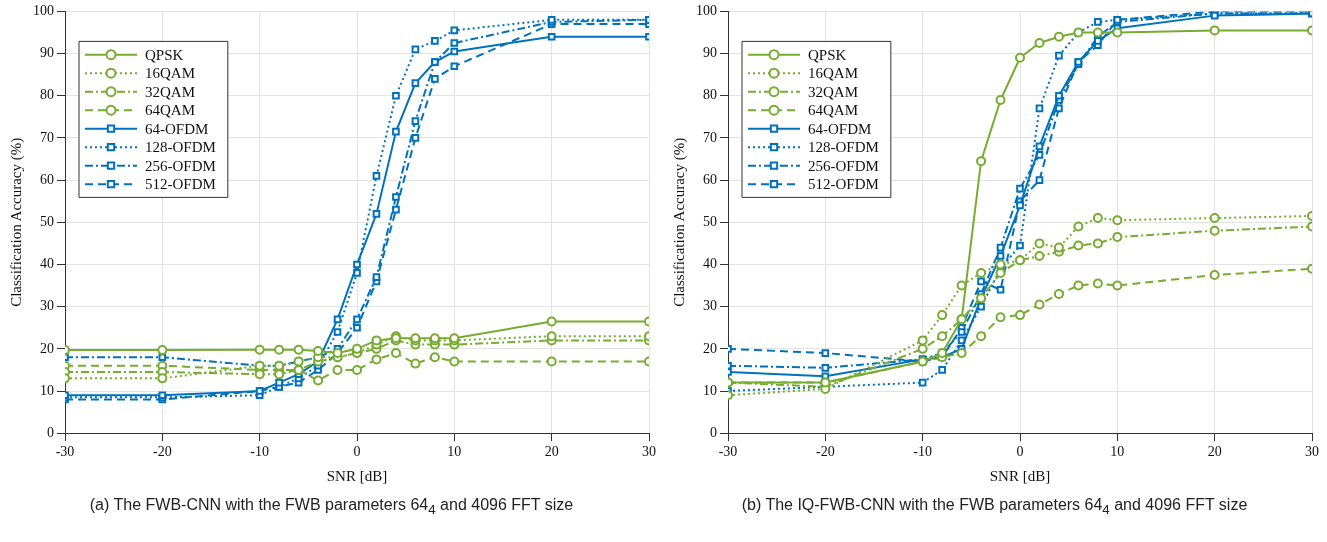 This screenshot has height=542, width=1327. I want to click on text: (a) The FWB-CNN with the FWB parameters 64$_{4}$ and 4096 FFT size, so click(331, 507).